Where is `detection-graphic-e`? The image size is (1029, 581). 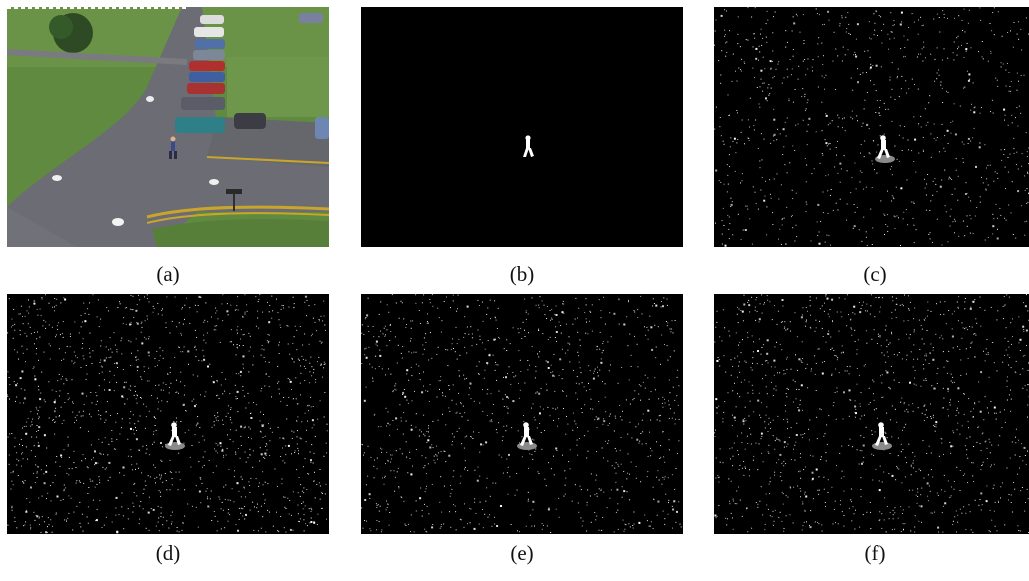
detection-graphic-e is located at coordinates (522, 414).